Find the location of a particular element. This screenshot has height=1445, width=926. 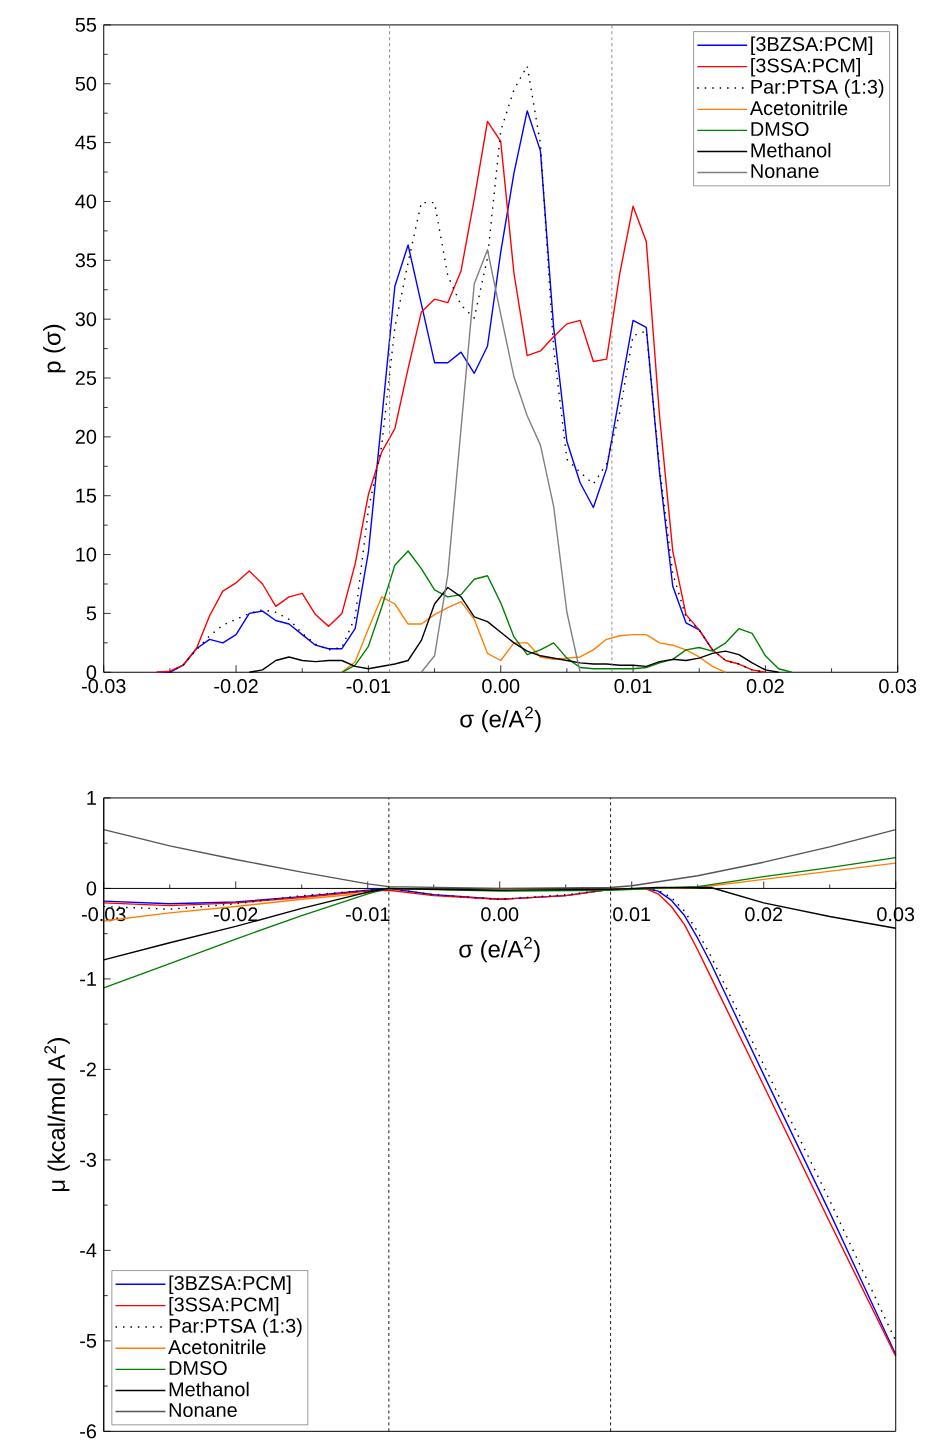

y-tick-label: 35 is located at coordinates (86, 260).